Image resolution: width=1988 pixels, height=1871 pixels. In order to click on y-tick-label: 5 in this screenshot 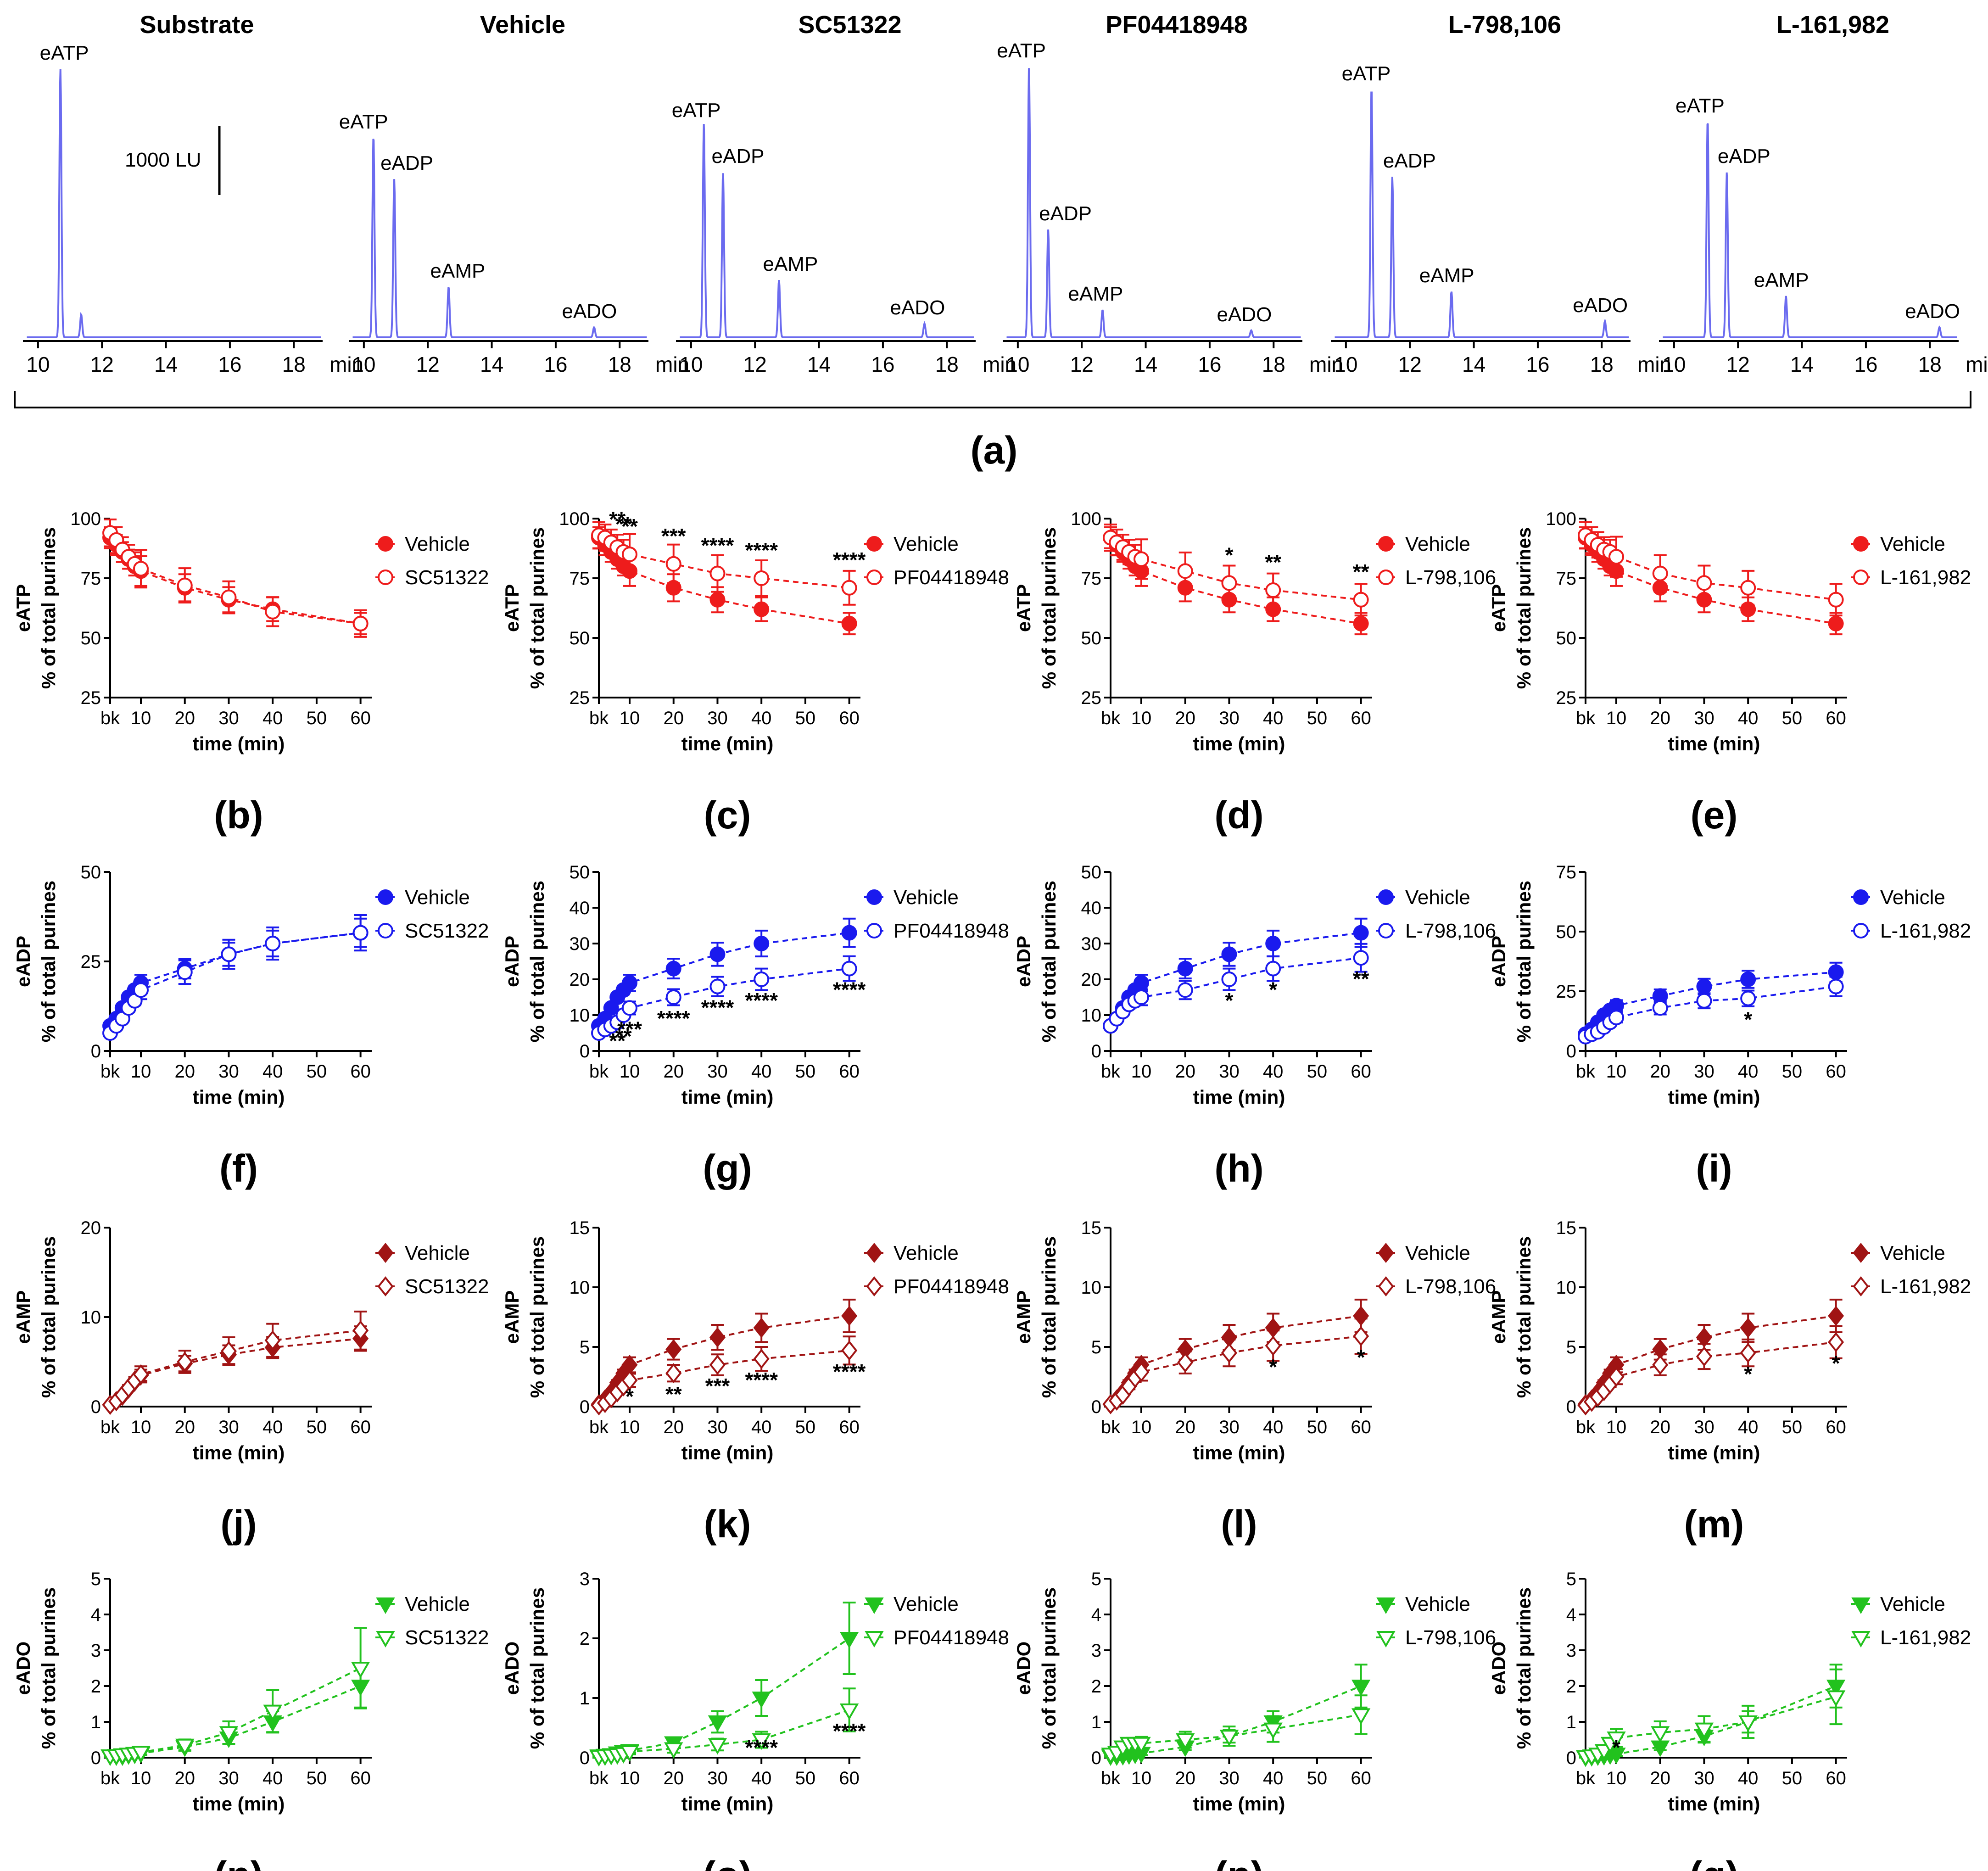, I will do `click(1096, 1579)`.